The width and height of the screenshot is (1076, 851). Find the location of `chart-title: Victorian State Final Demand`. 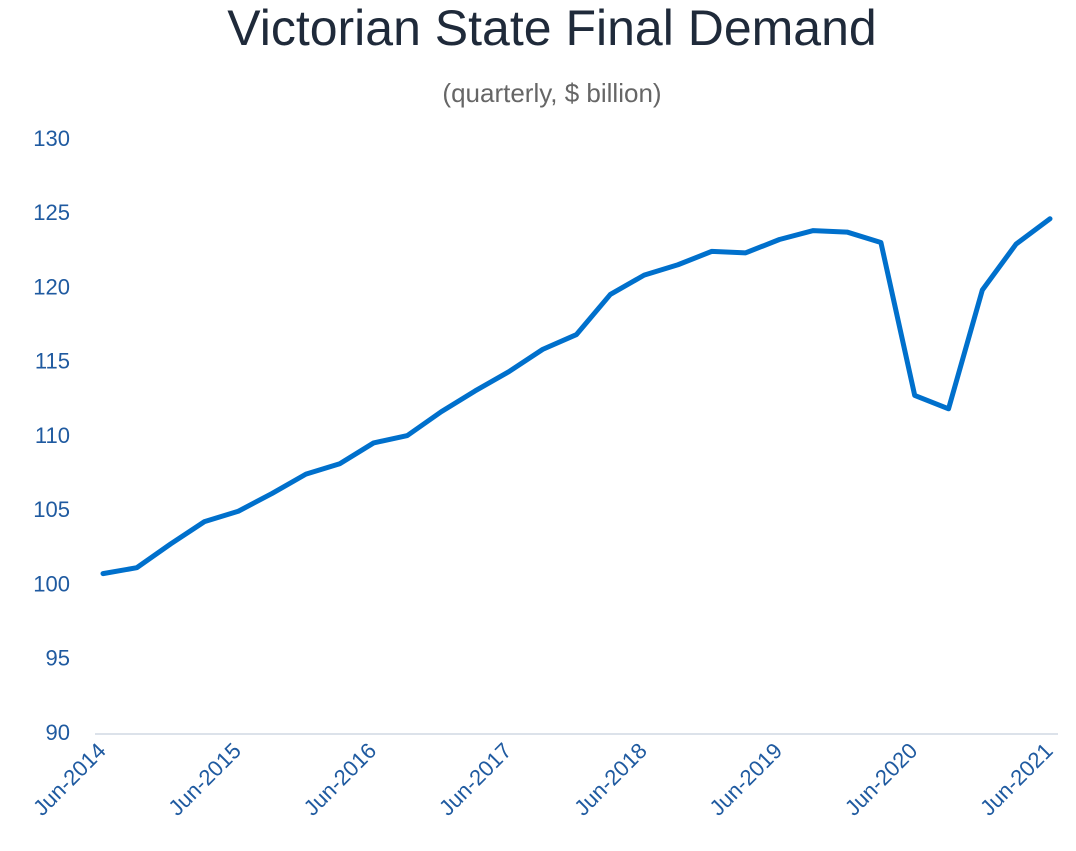

chart-title: Victorian State Final Demand is located at coordinates (551, 28).